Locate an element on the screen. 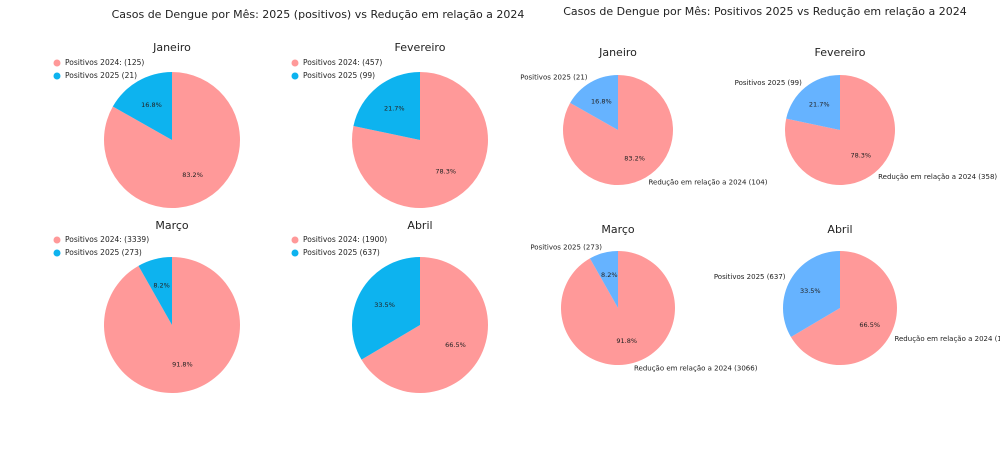 The image size is (1000, 453). legend-label: Positivos 2025 (99) is located at coordinates (339, 75).